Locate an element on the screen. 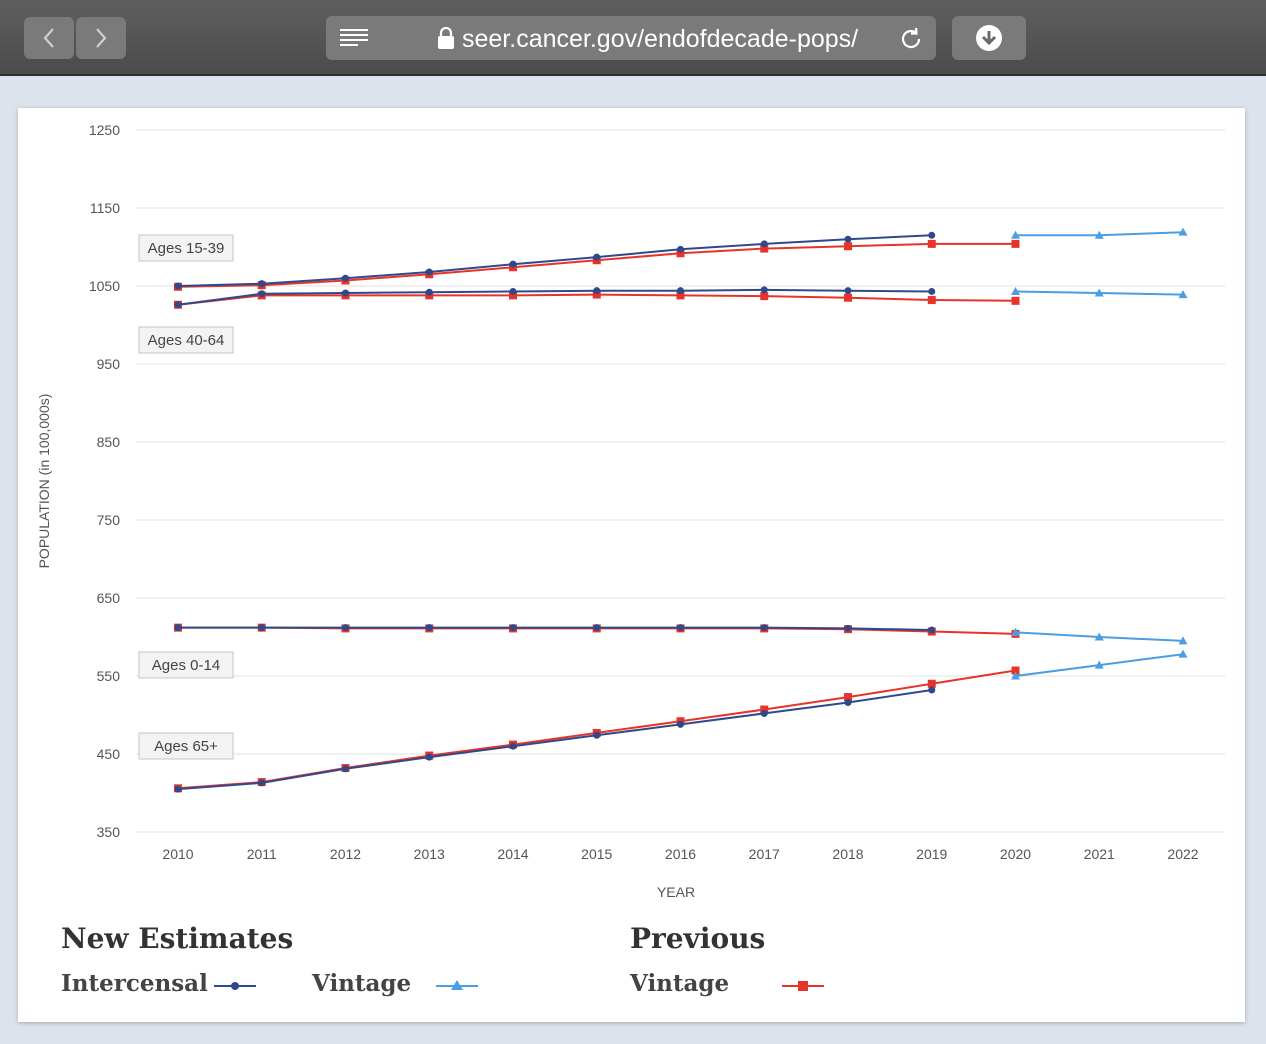 The height and width of the screenshot is (1044, 1266). forward-button is located at coordinates (101, 38).